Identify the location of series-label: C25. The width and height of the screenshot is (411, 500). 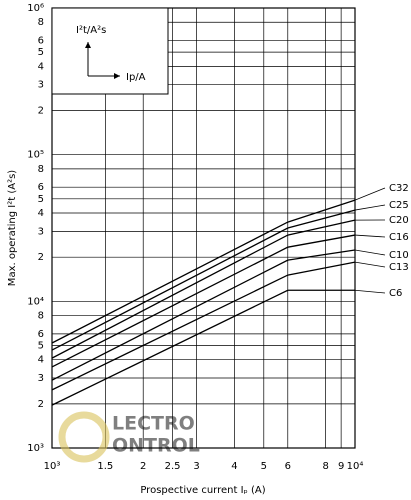
(399, 205).